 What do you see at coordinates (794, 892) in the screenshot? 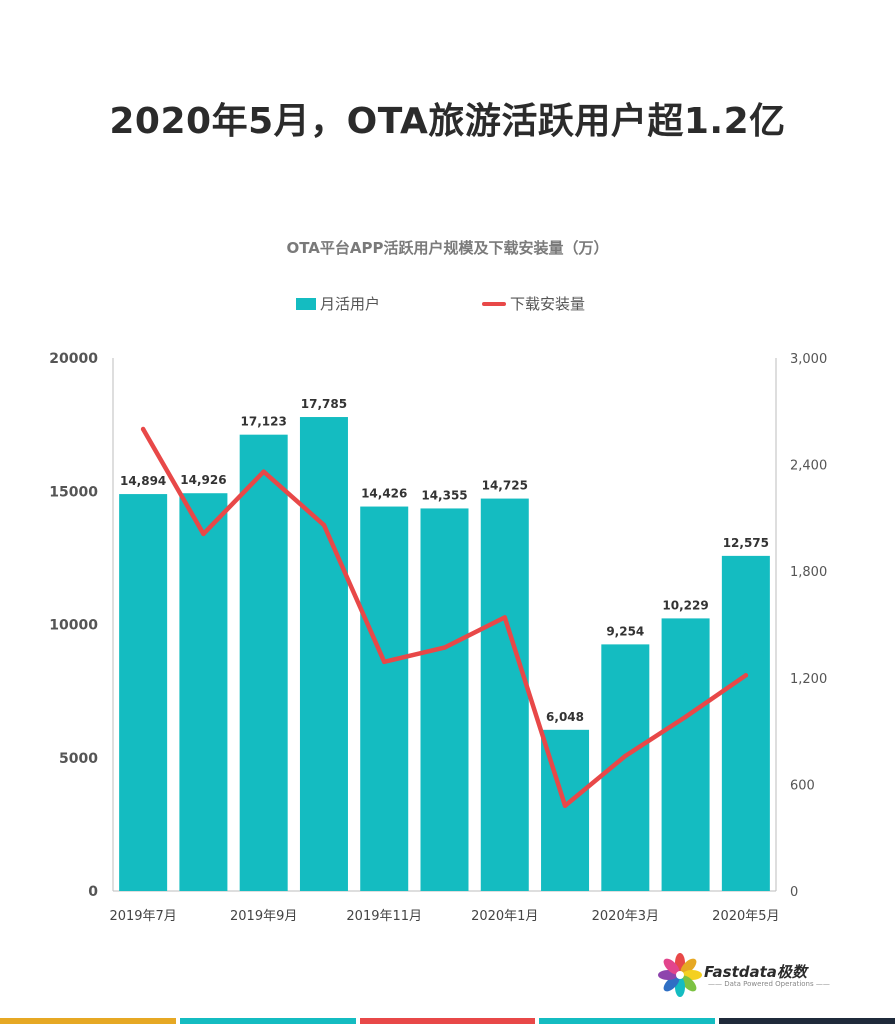
I see `y-right-tick-label: 0` at bounding box center [794, 892].